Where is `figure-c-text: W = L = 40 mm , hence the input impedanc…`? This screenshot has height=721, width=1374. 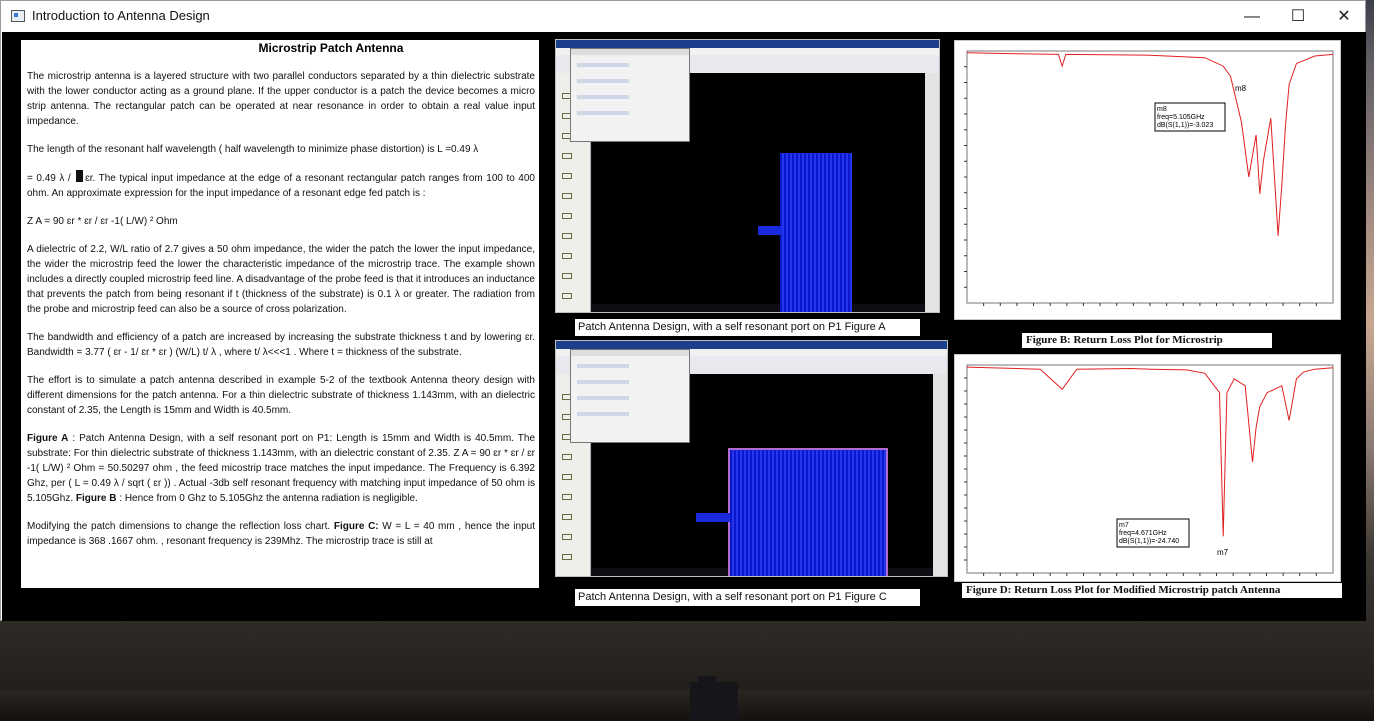
figure-c-text: W = L = 40 mm , hence the input impedanc… is located at coordinates (281, 534).